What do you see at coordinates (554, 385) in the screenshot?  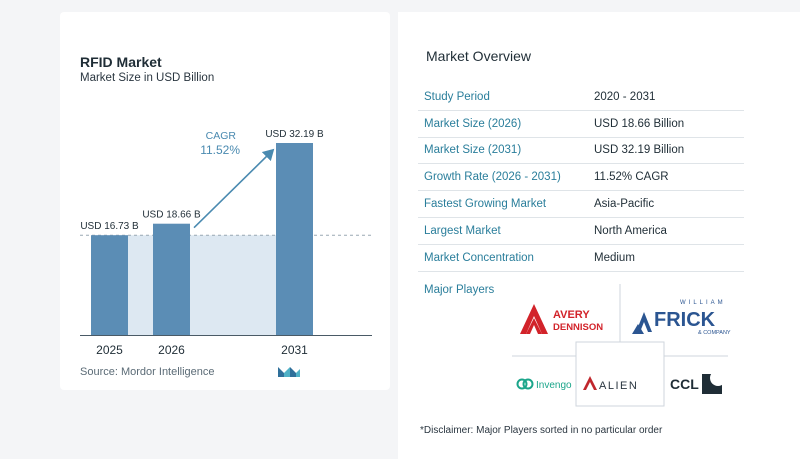 I see `invengo-text: Invengo` at bounding box center [554, 385].